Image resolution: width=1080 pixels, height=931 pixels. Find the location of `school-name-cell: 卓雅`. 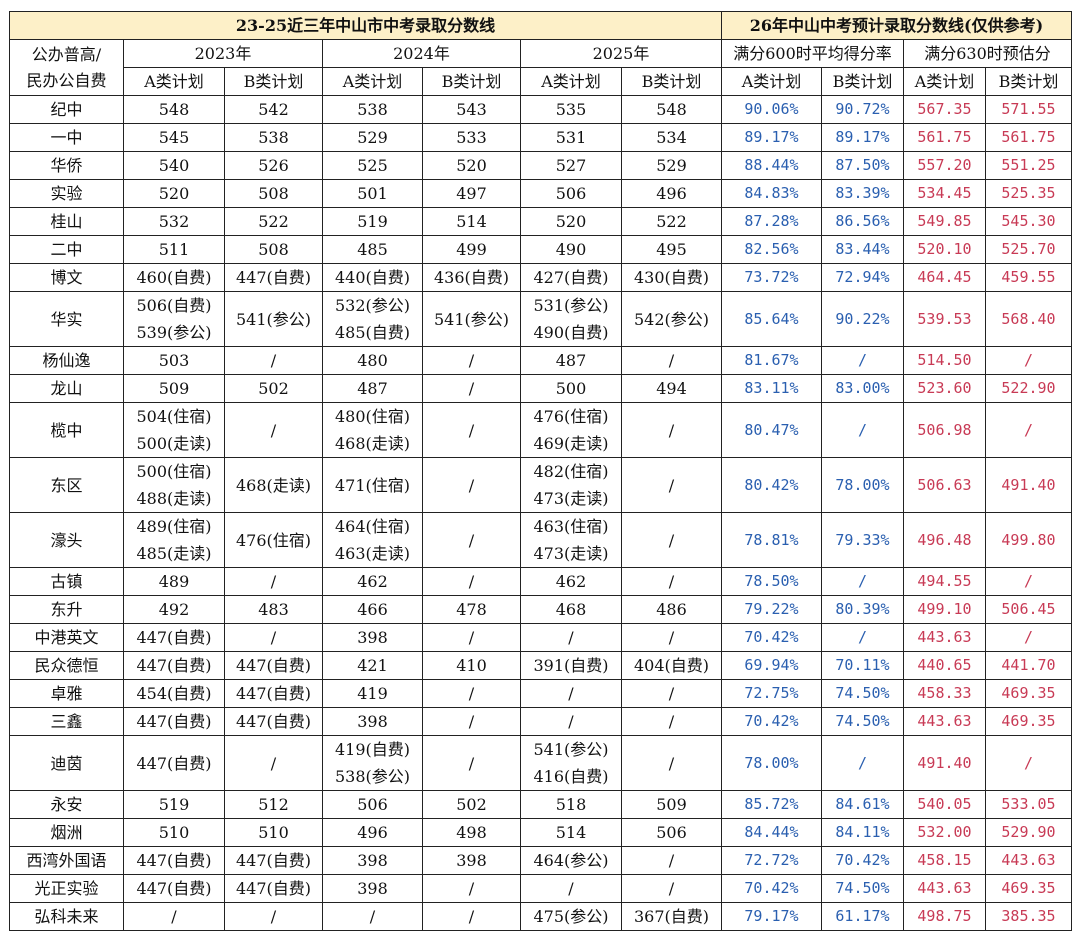

school-name-cell: 卓雅 is located at coordinates (66, 693).